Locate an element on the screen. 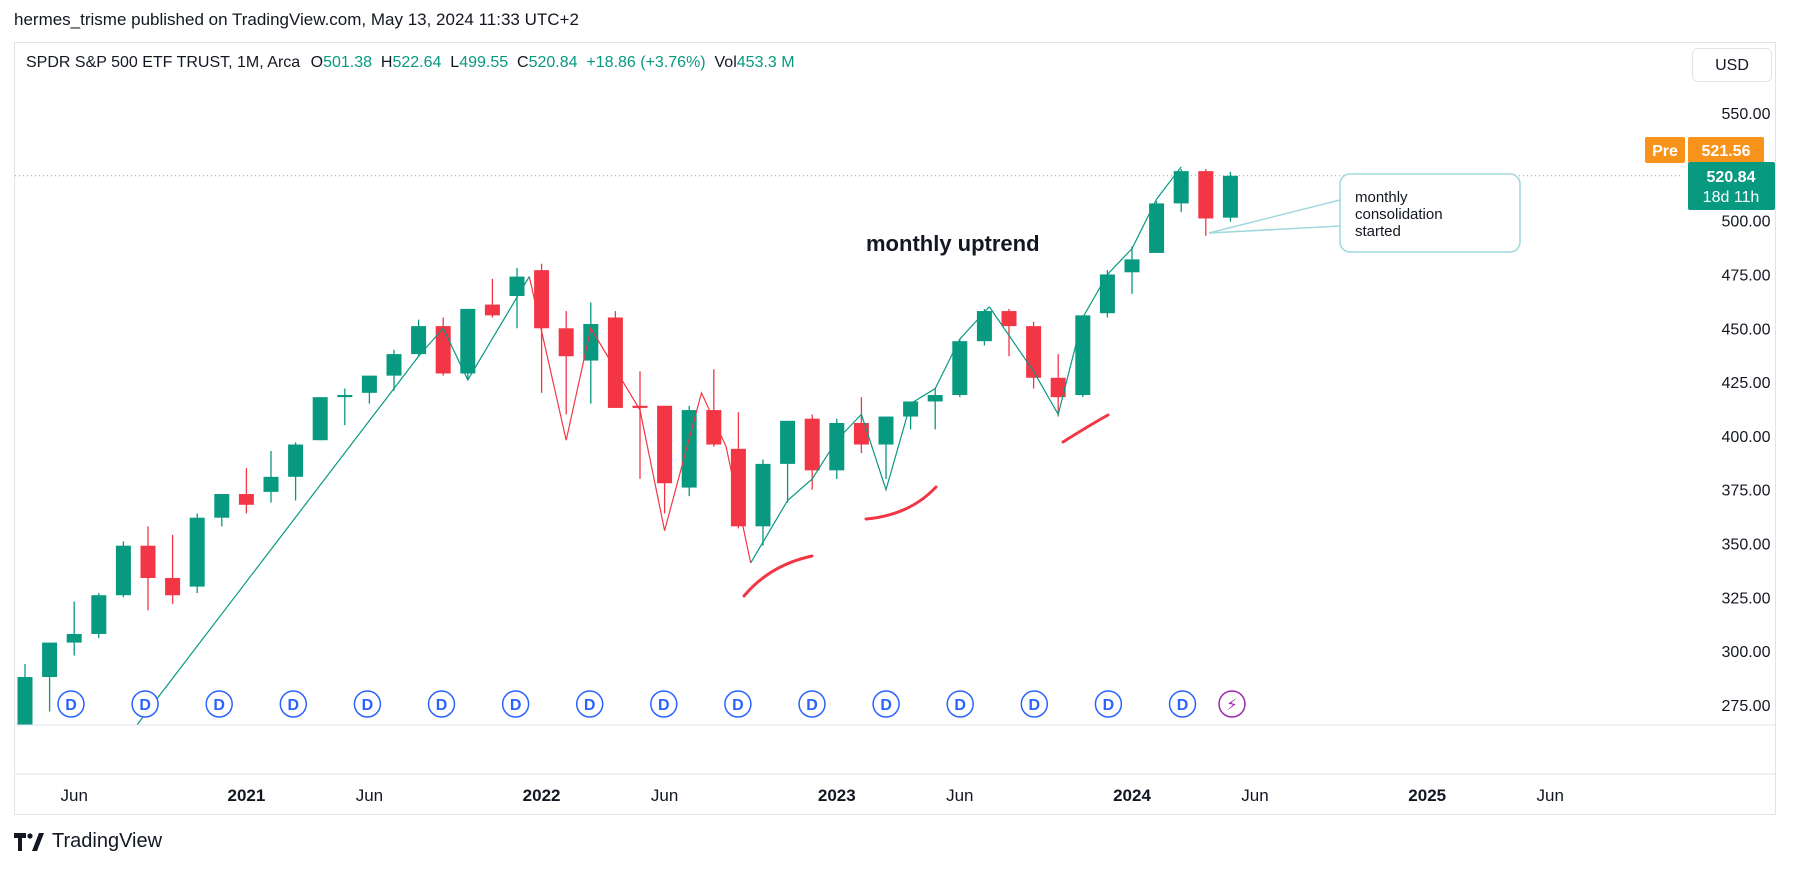 The height and width of the screenshot is (869, 1793). open-label: O is located at coordinates (317, 62).